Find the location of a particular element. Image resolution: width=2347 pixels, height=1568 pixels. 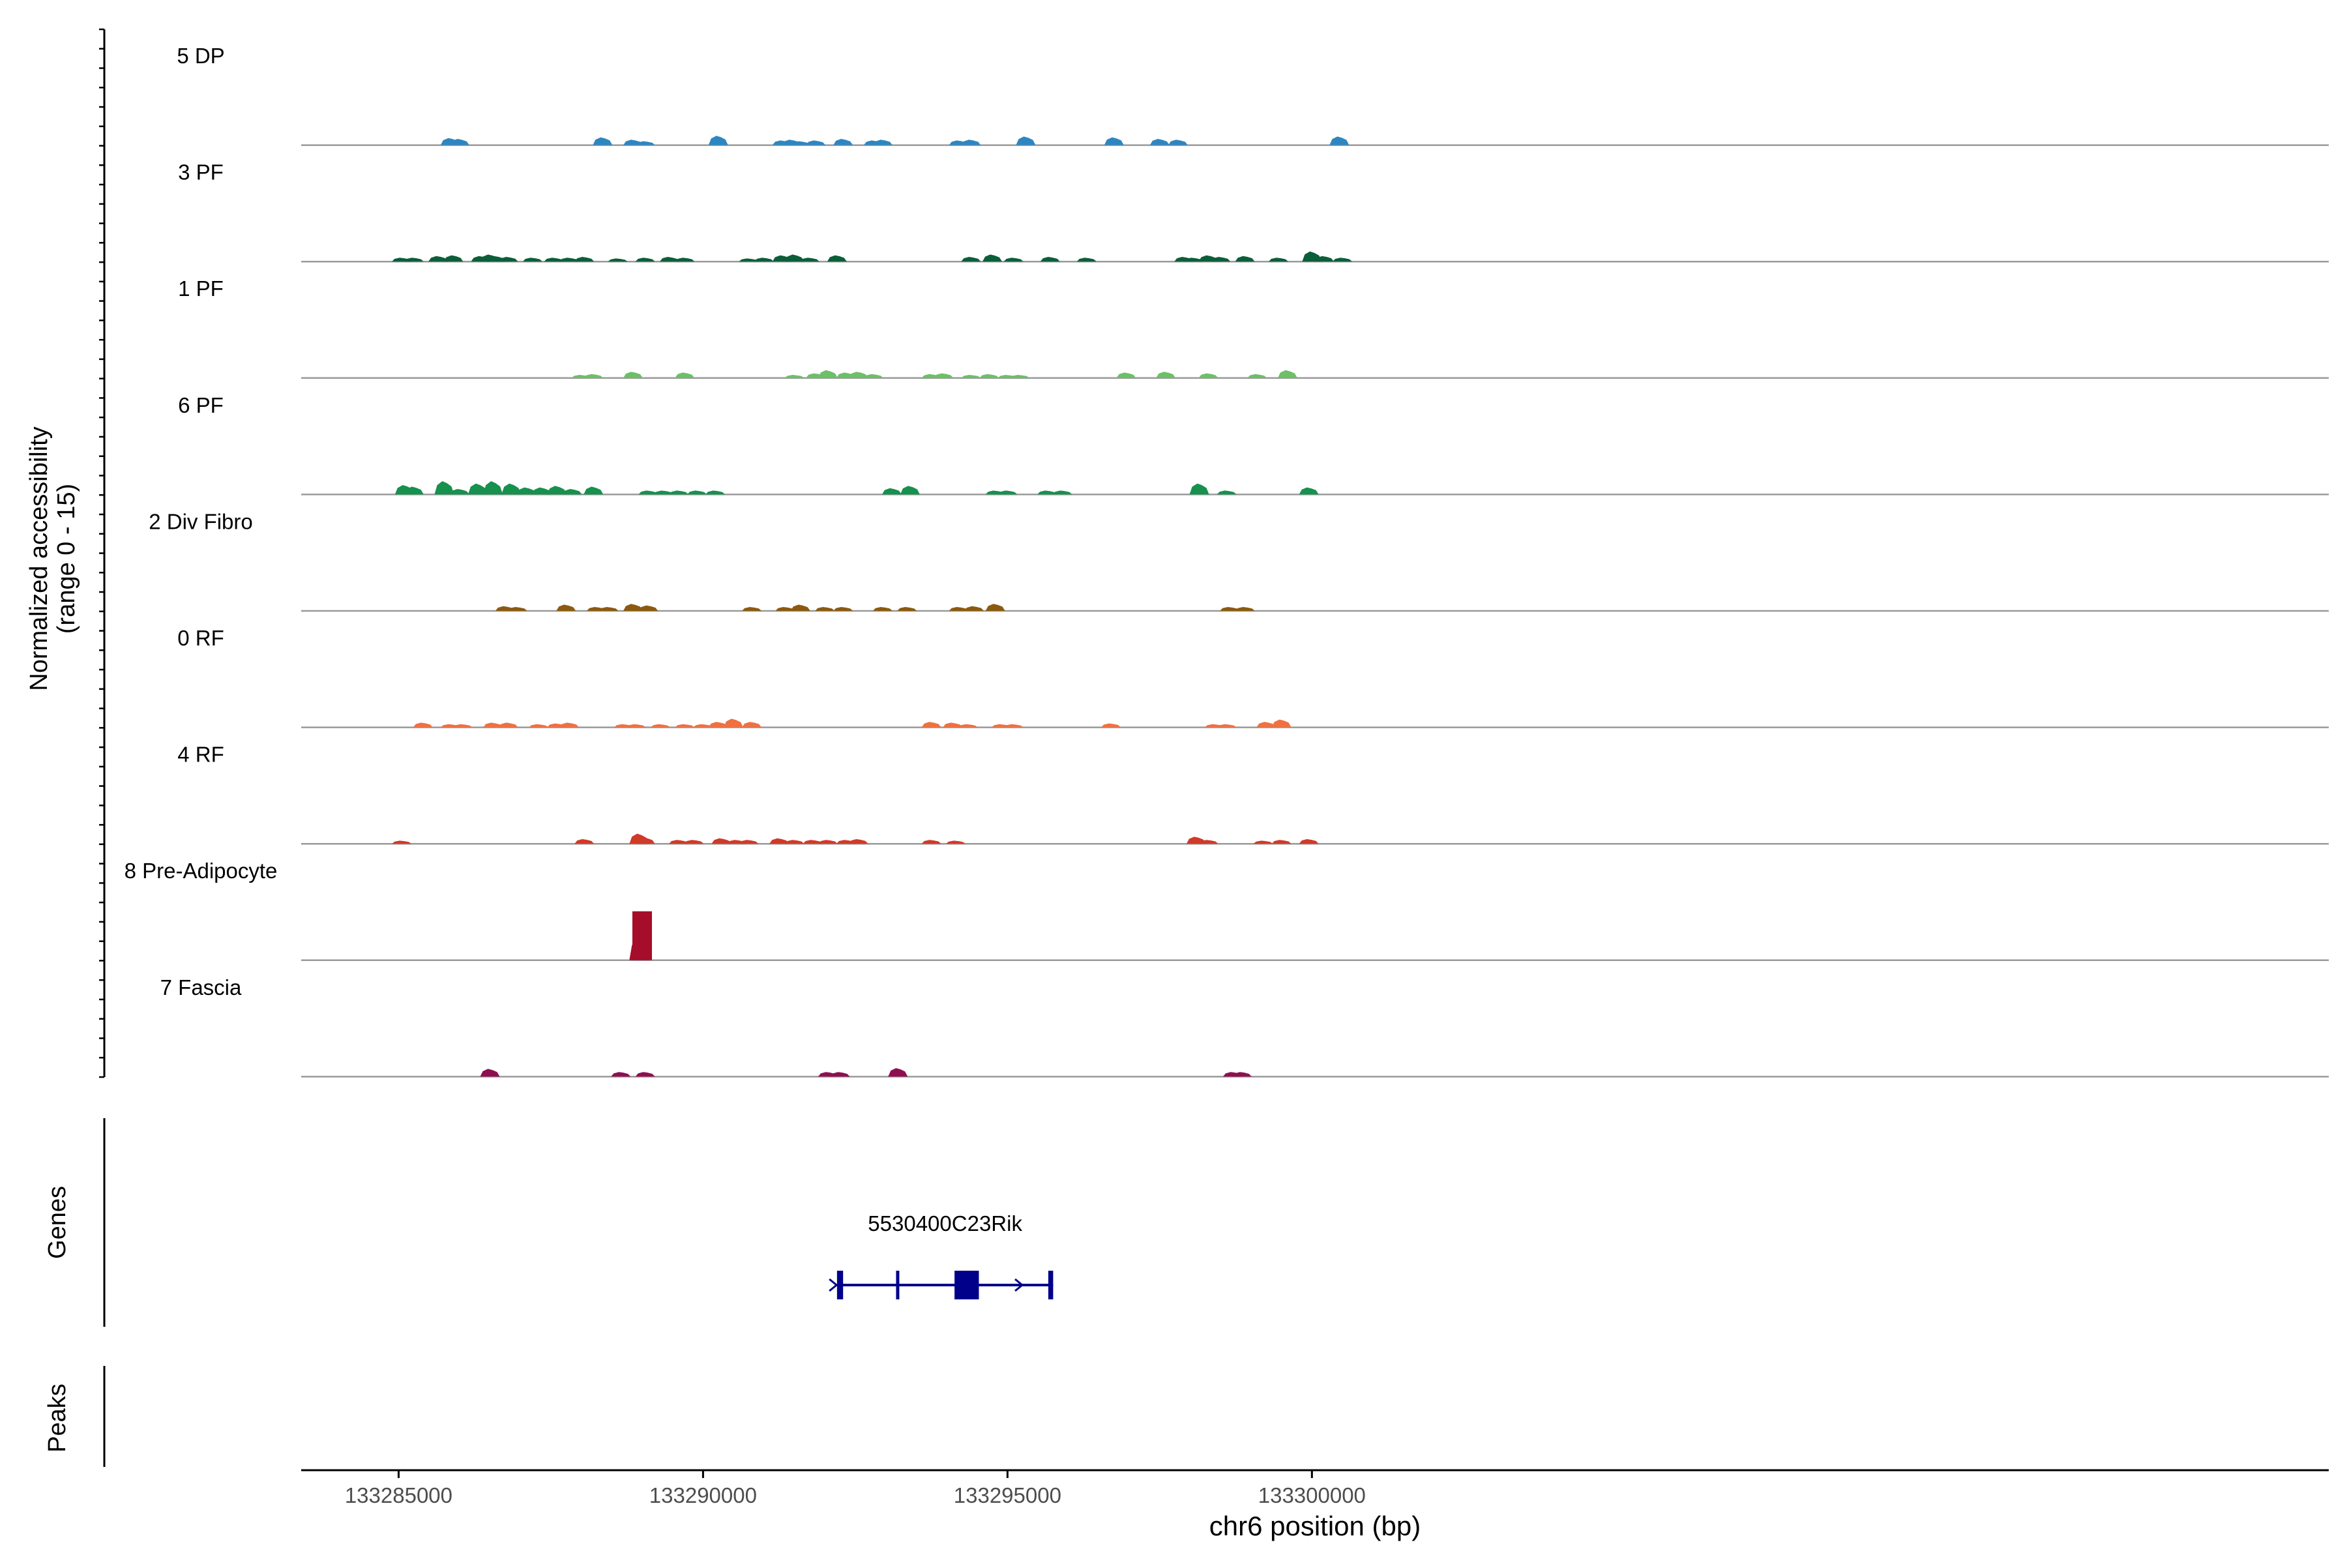

x-tick-label: 133285000 is located at coordinates (398, 1495).